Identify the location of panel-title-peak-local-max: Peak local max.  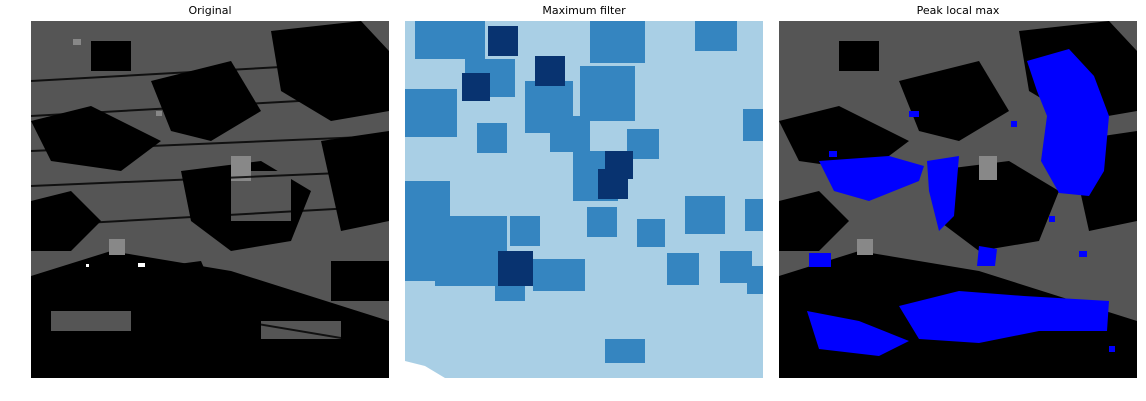
(958, 10).